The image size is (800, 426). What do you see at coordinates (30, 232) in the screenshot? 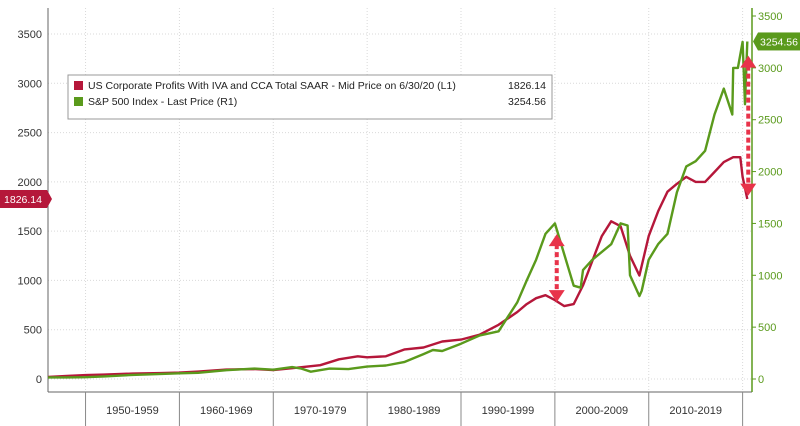
I see `left-tick-label: 1500` at bounding box center [30, 232].